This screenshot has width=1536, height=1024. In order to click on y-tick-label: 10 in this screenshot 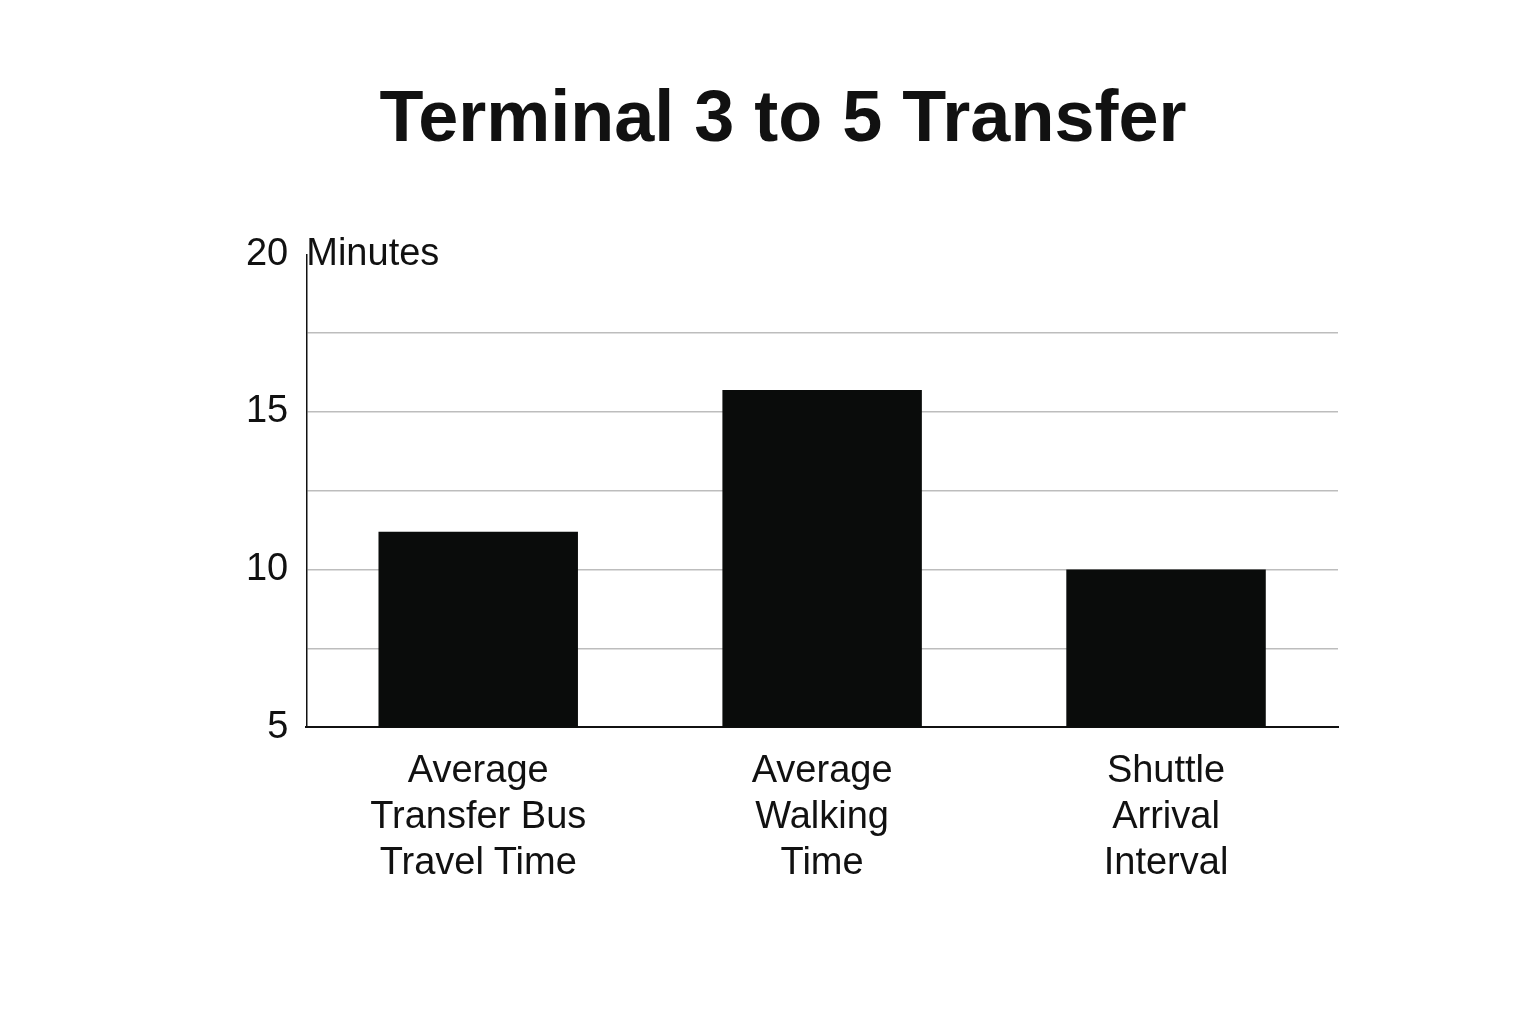, I will do `click(267, 567)`.